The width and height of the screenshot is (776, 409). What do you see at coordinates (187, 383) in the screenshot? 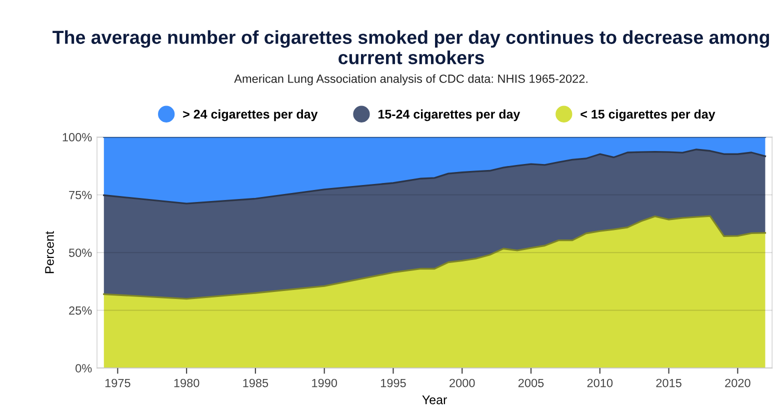
I see `x-tick-label: 1980` at bounding box center [187, 383].